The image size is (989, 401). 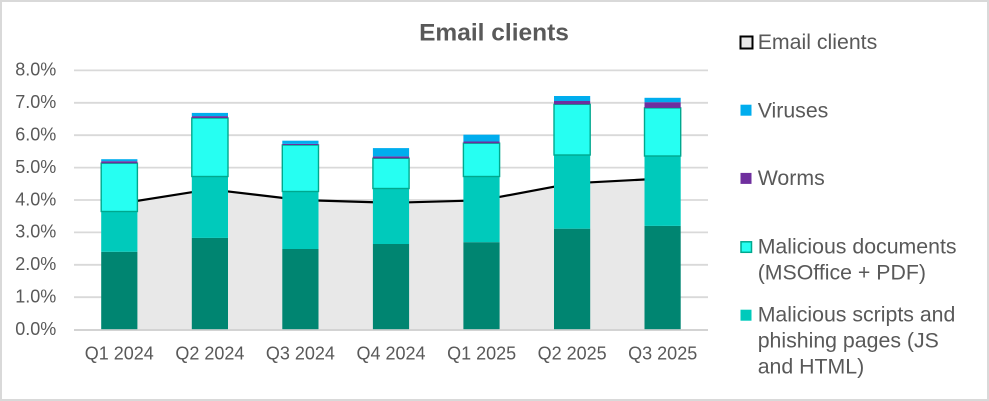 What do you see at coordinates (857, 315) in the screenshot?
I see `svg-text: Malicious scripts and` at bounding box center [857, 315].